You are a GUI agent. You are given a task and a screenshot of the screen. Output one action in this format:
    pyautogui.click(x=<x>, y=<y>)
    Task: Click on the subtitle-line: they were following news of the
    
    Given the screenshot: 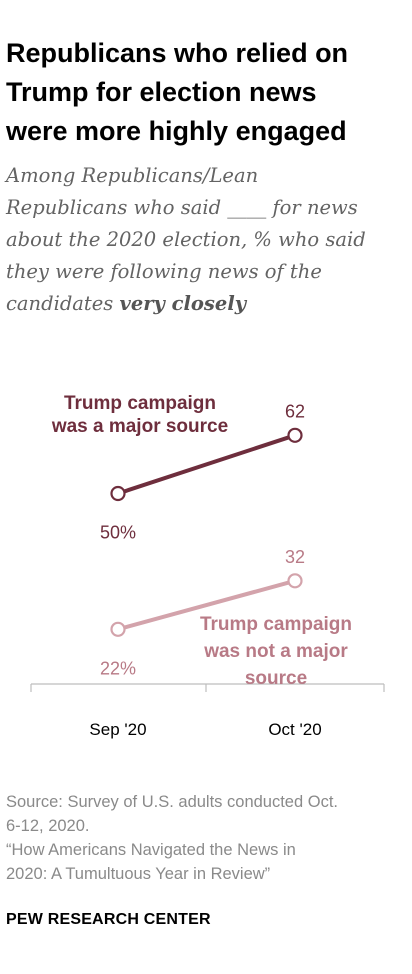 What is the action you would take?
    pyautogui.click(x=164, y=271)
    